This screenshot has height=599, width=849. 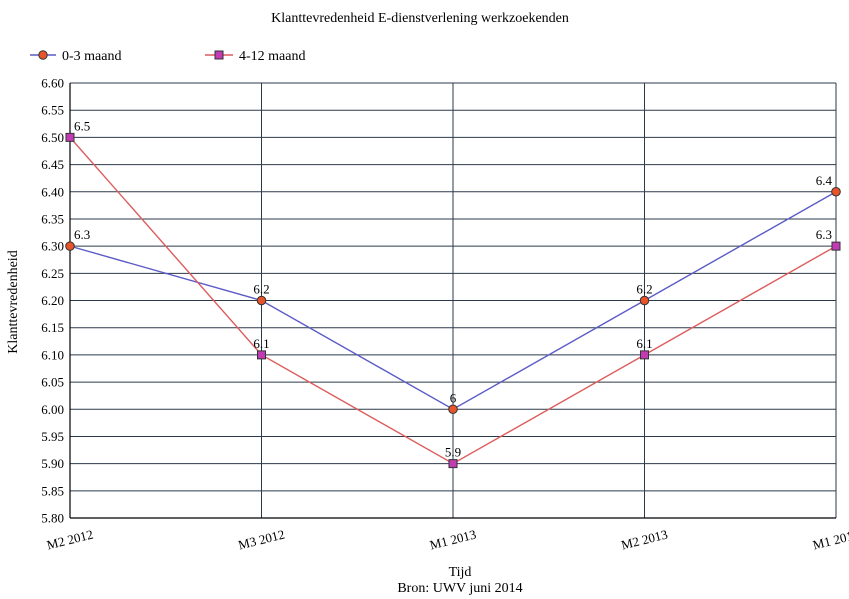 What do you see at coordinates (644, 289) in the screenshot?
I see `data-label-s0-3: 6.2` at bounding box center [644, 289].